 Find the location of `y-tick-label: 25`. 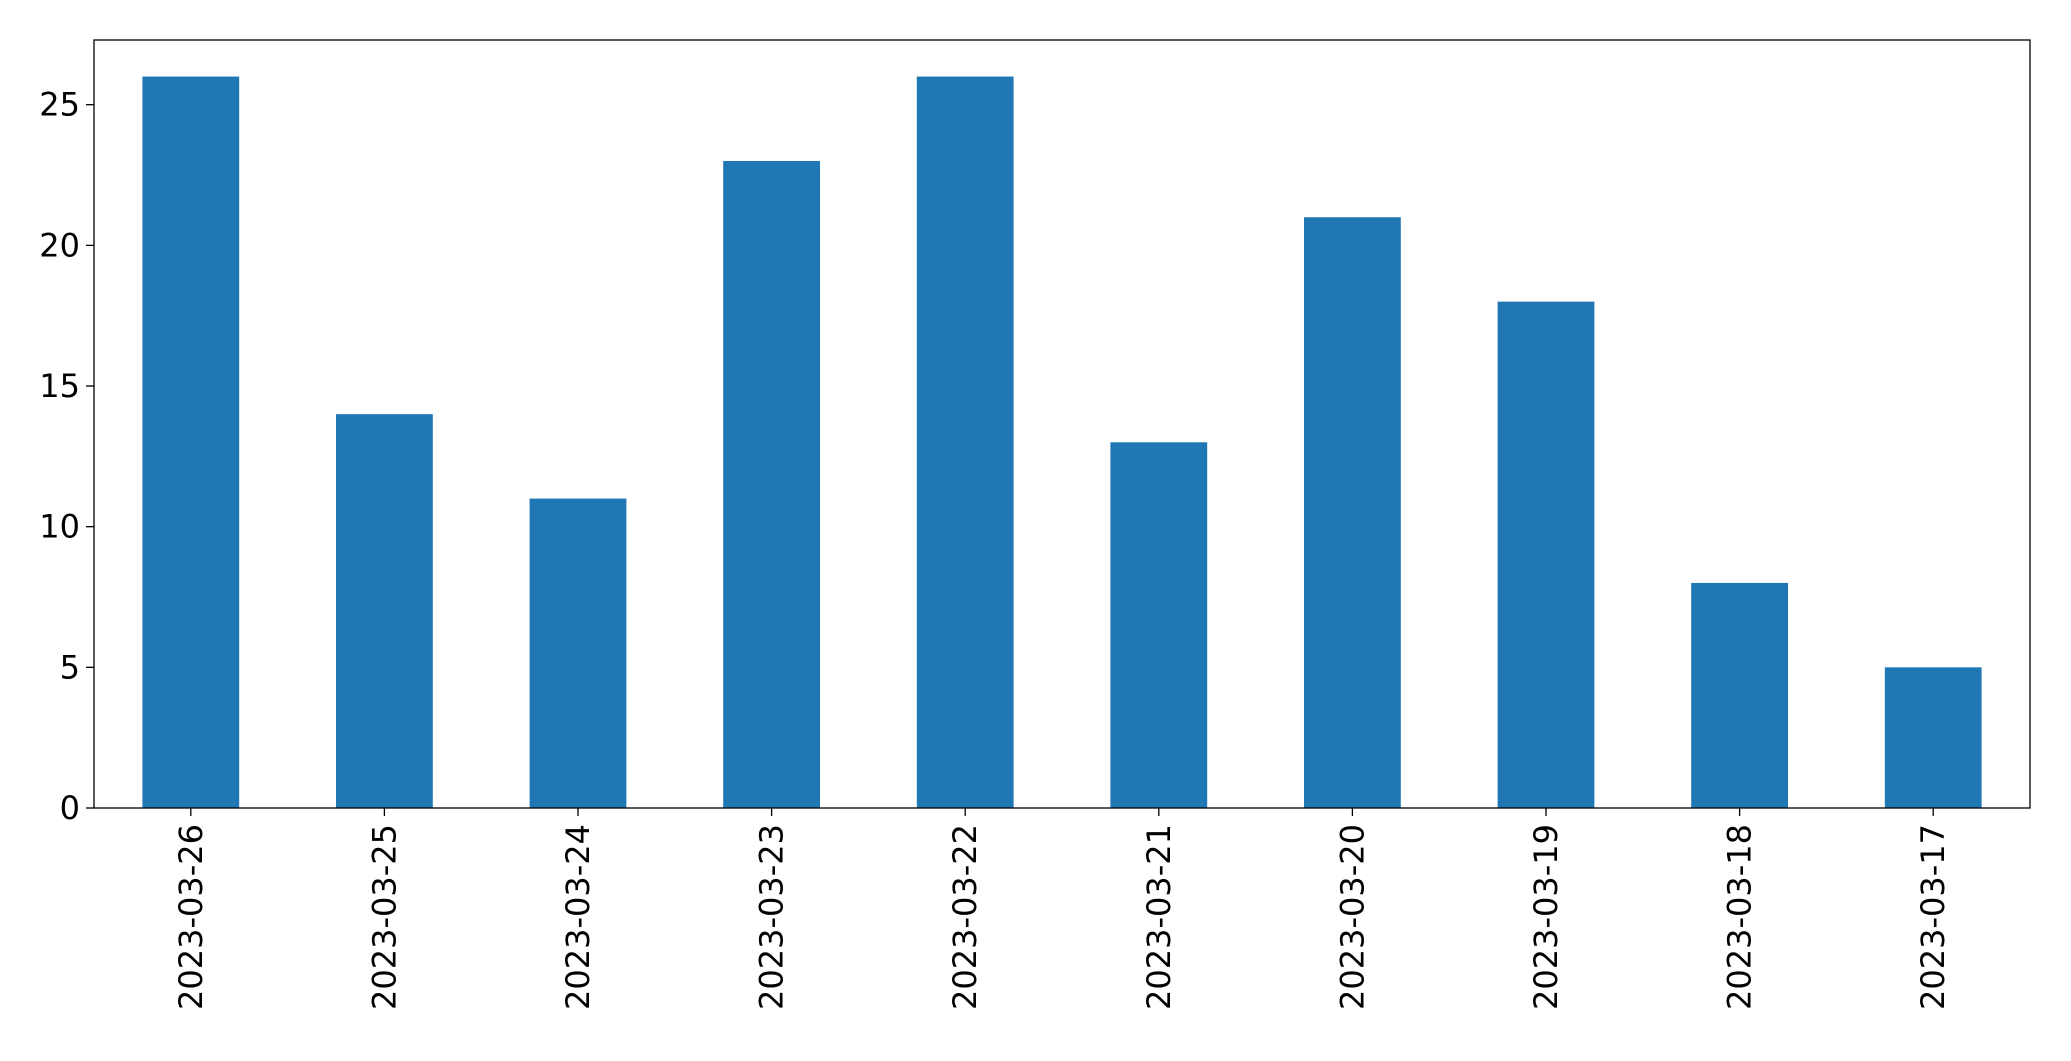

y-tick-label: 25 is located at coordinates (59, 105).